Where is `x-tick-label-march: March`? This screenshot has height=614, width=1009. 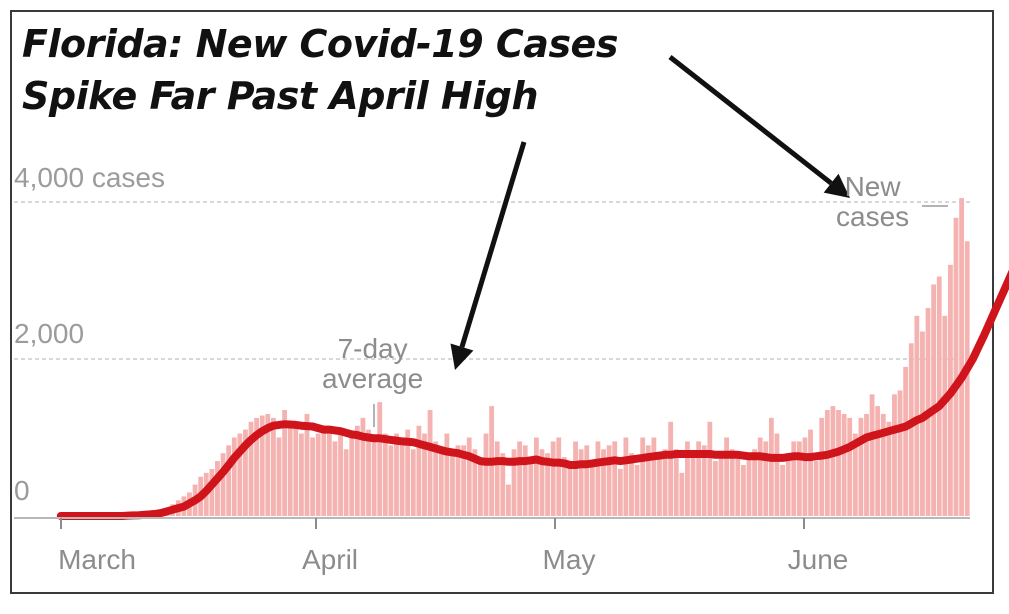
x-tick-label-march: March is located at coordinates (97, 559).